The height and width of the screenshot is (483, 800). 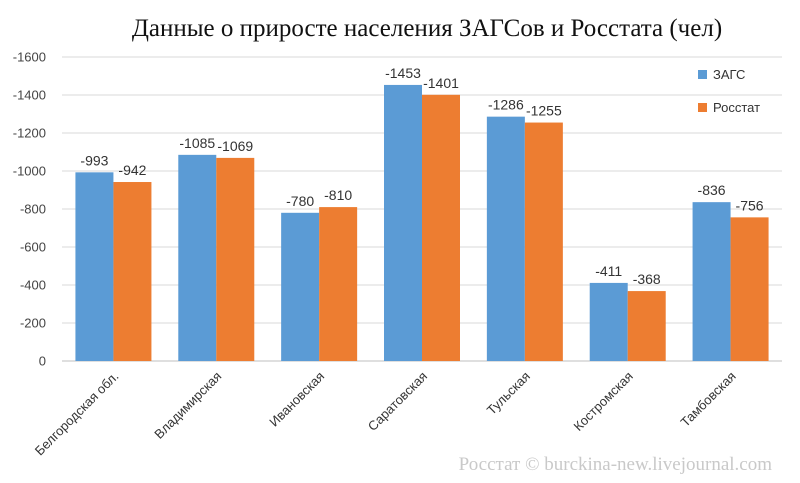 What do you see at coordinates (33, 209) in the screenshot?
I see `y-tick-label: -800` at bounding box center [33, 209].